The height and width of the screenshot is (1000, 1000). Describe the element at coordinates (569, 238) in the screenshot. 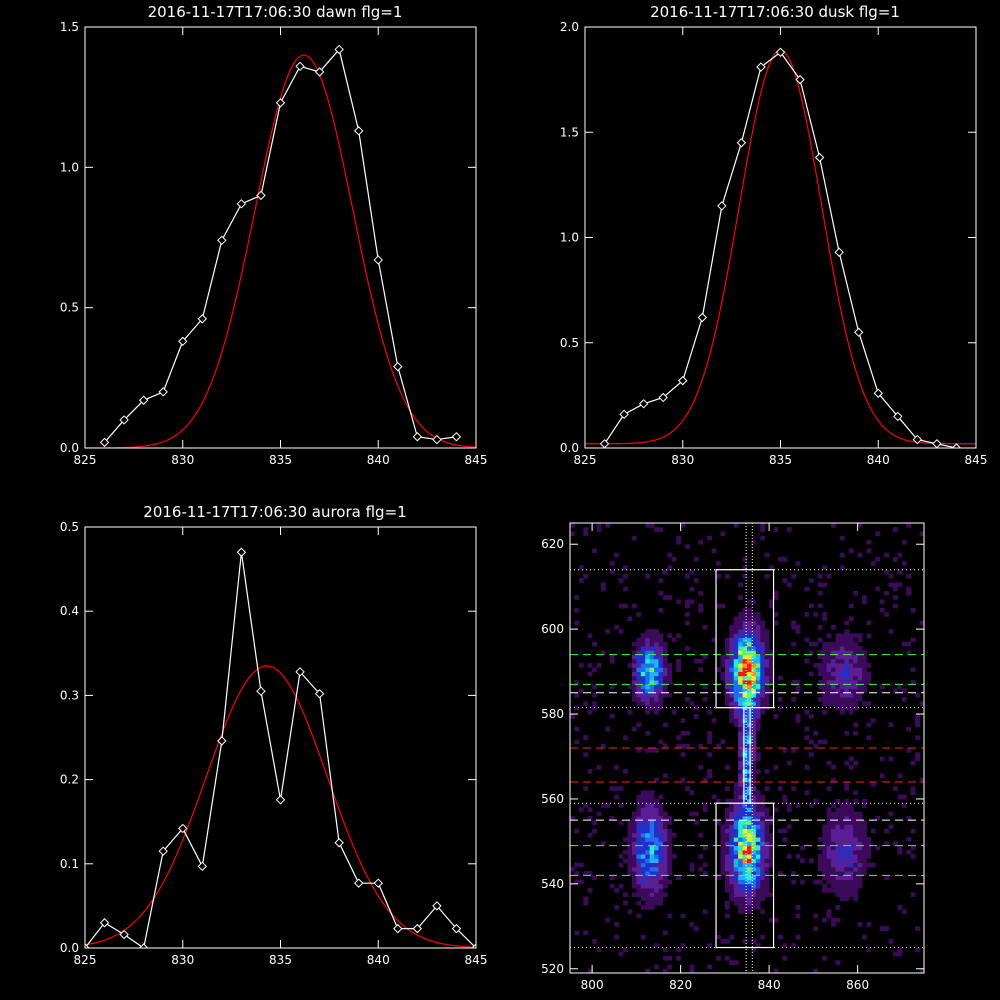

I see `dusk-y-tick-label: 1.0` at that location.